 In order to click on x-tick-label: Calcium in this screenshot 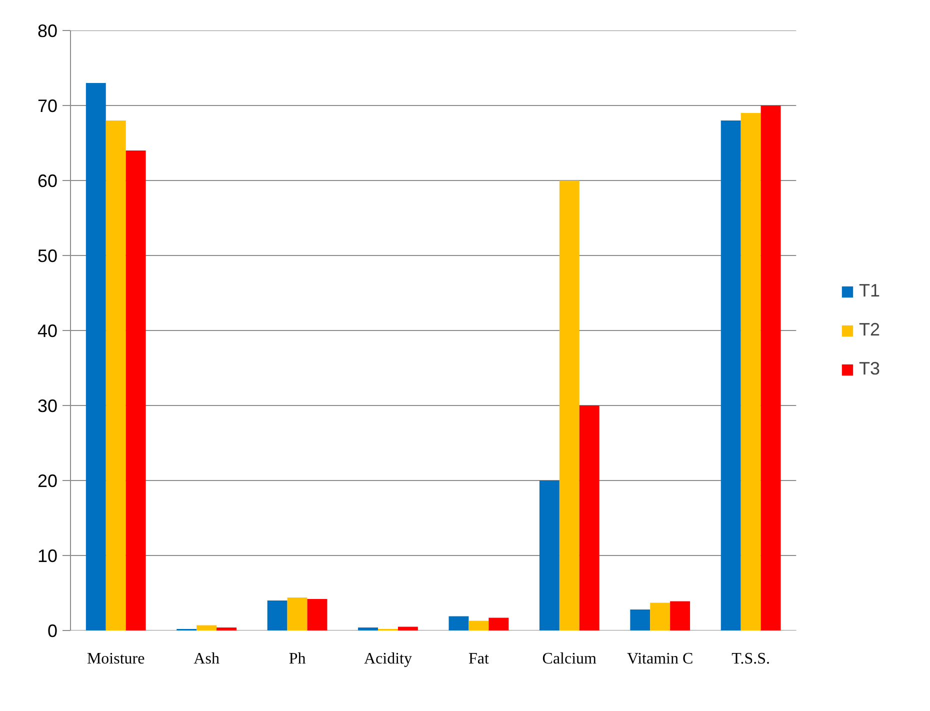, I will do `click(570, 659)`.